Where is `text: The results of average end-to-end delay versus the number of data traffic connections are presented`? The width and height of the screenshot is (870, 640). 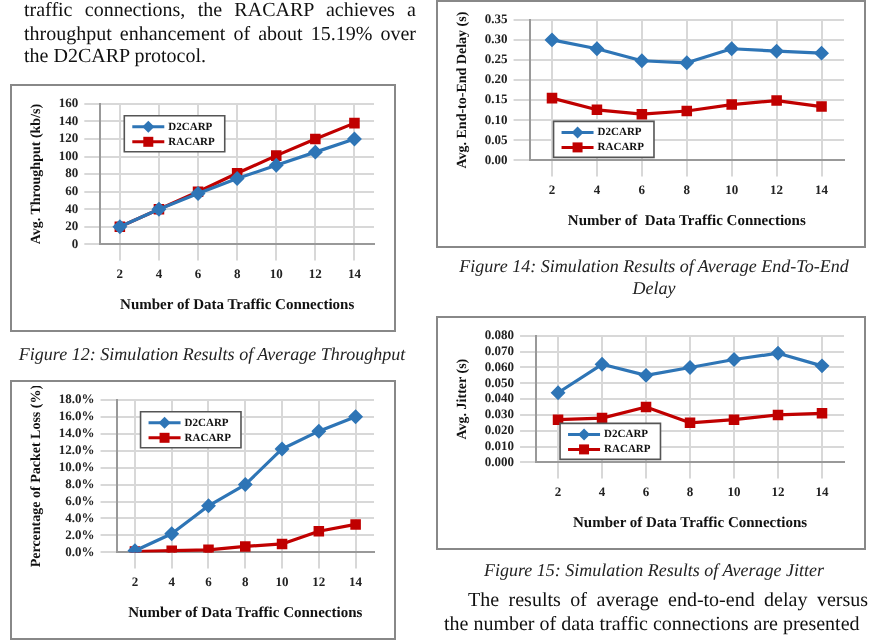
text: The results of average end-to-end delay versus the number of data traffic connections are presented is located at coordinates (656, 613).